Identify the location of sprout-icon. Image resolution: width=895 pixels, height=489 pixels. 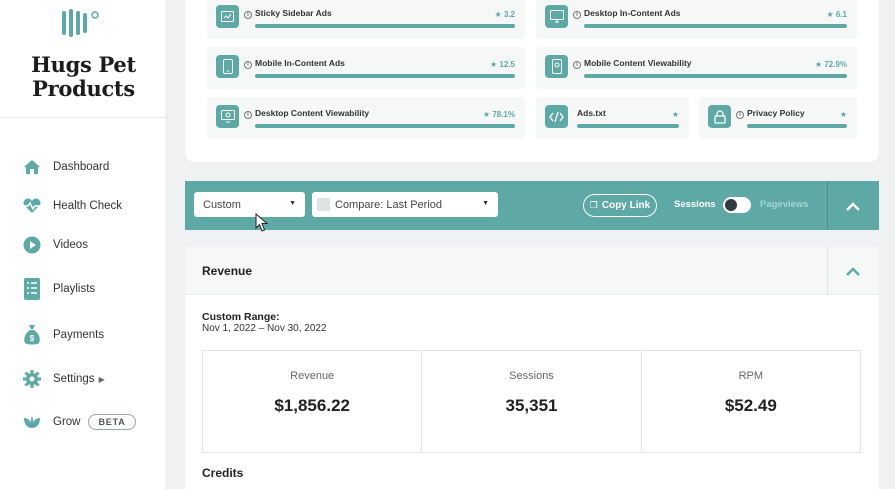
(32, 422).